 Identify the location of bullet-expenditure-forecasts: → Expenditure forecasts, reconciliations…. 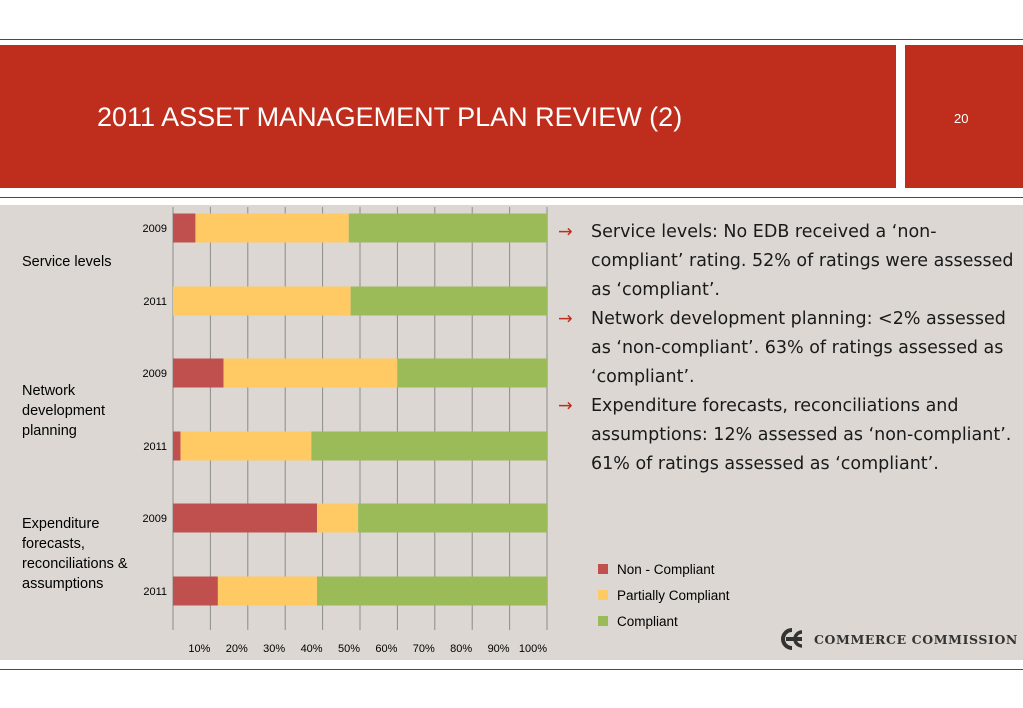
(788, 435).